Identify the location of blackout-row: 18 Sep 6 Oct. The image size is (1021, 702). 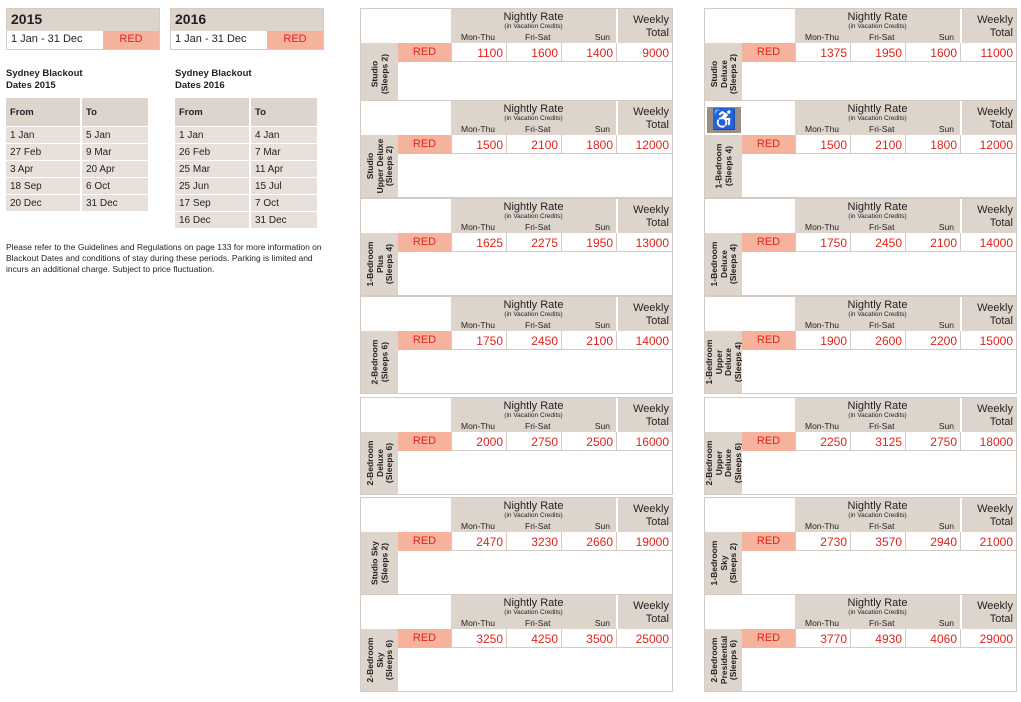
(77, 186).